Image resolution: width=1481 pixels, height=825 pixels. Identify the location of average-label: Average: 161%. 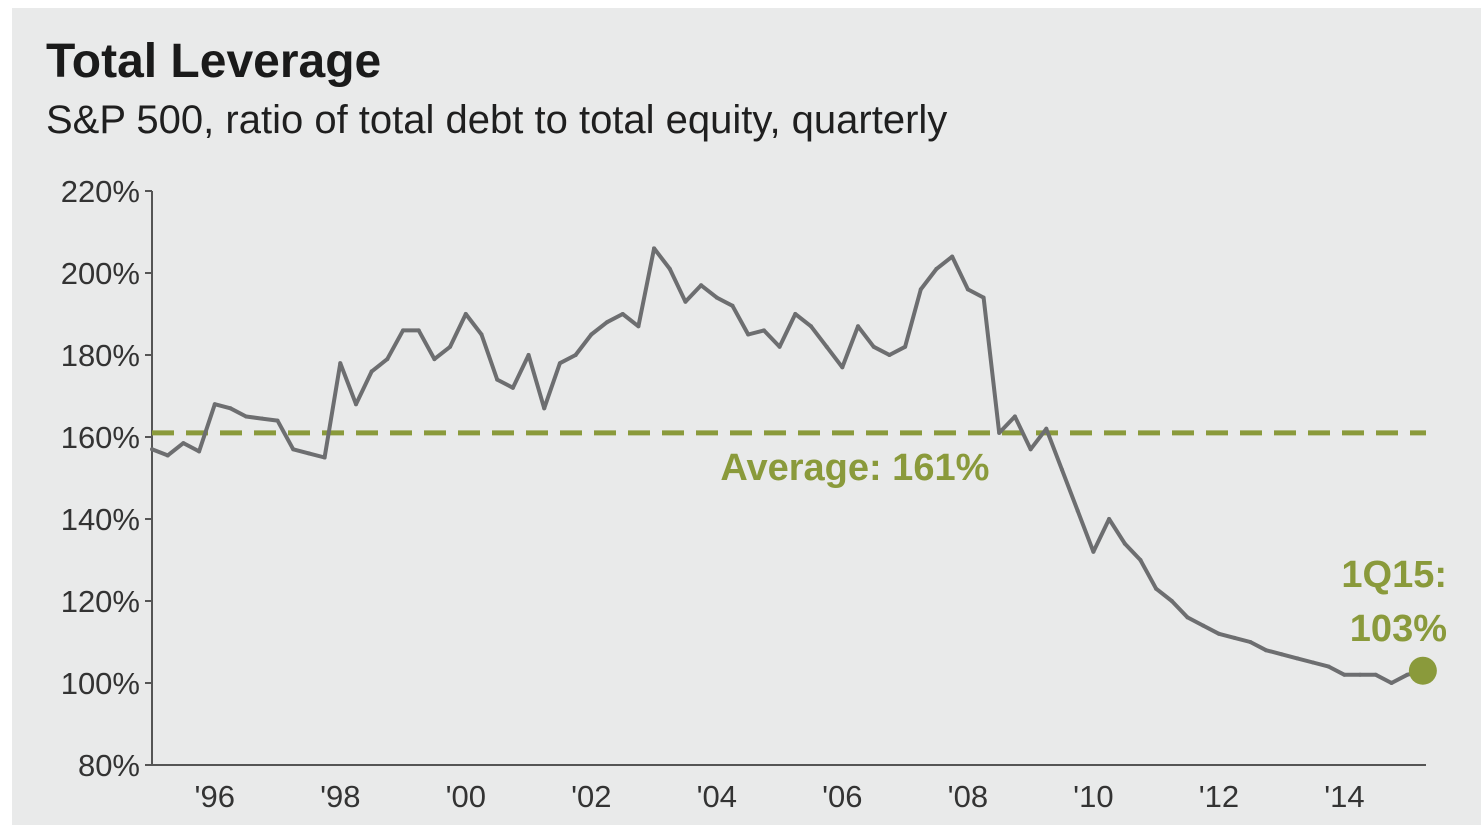
(854, 468).